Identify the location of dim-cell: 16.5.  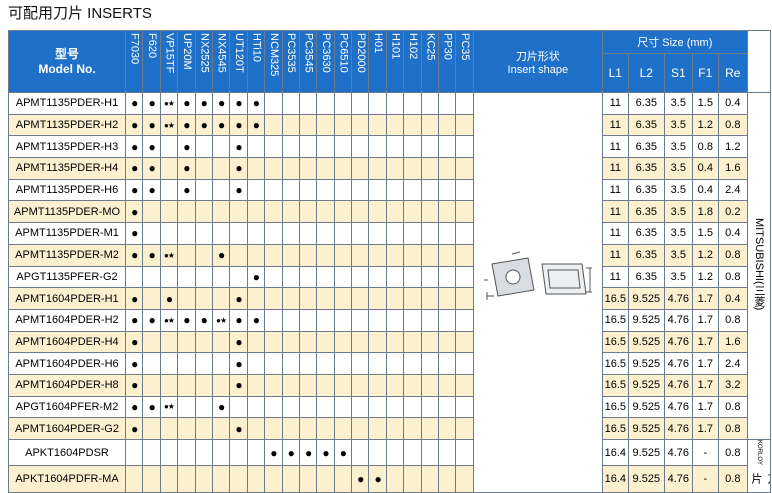
(615, 428).